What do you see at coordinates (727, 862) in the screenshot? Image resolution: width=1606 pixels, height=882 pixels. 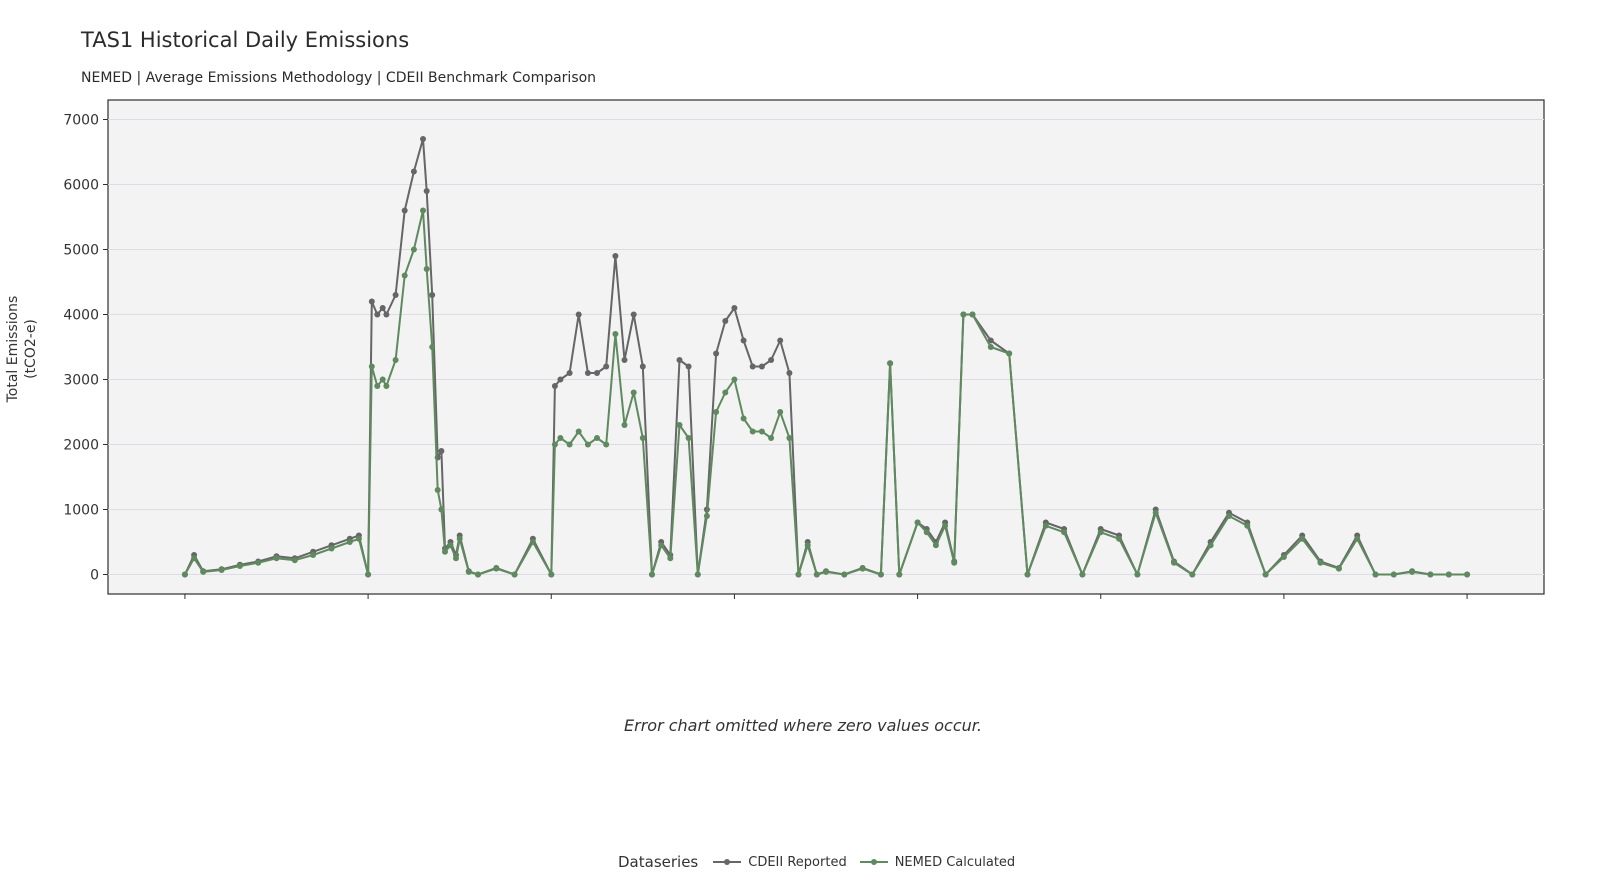 I see `legend-key-cdeii` at bounding box center [727, 862].